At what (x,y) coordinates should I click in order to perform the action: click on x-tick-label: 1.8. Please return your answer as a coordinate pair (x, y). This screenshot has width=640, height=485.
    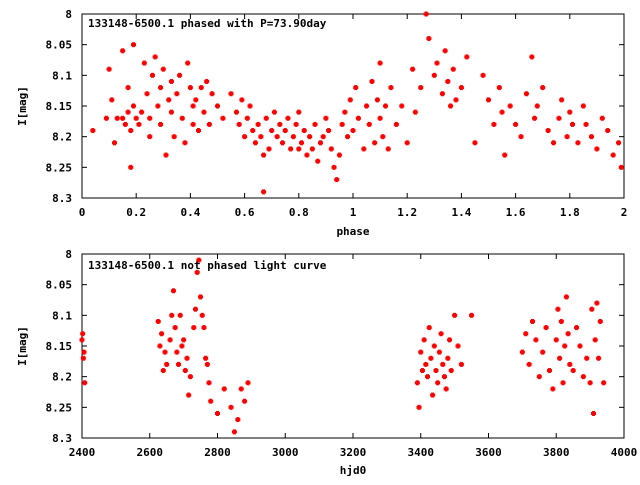
    Looking at the image, I should click on (570, 212).